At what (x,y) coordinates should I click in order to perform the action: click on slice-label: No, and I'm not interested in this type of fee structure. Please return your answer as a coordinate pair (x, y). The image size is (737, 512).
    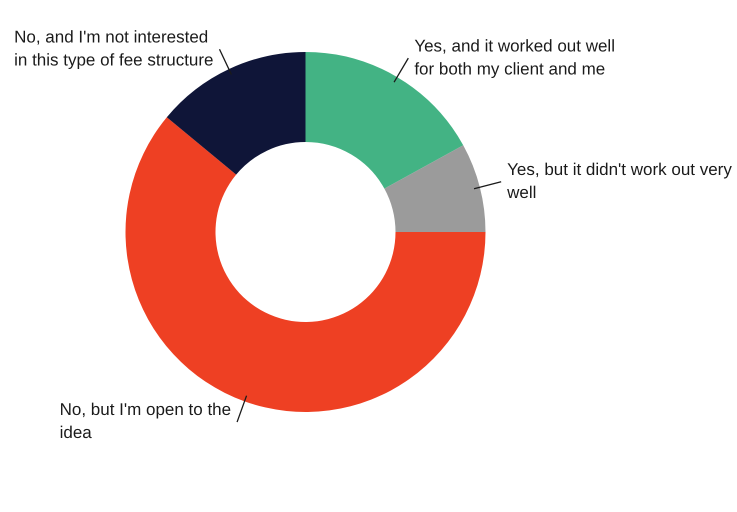
    Looking at the image, I should click on (114, 48).